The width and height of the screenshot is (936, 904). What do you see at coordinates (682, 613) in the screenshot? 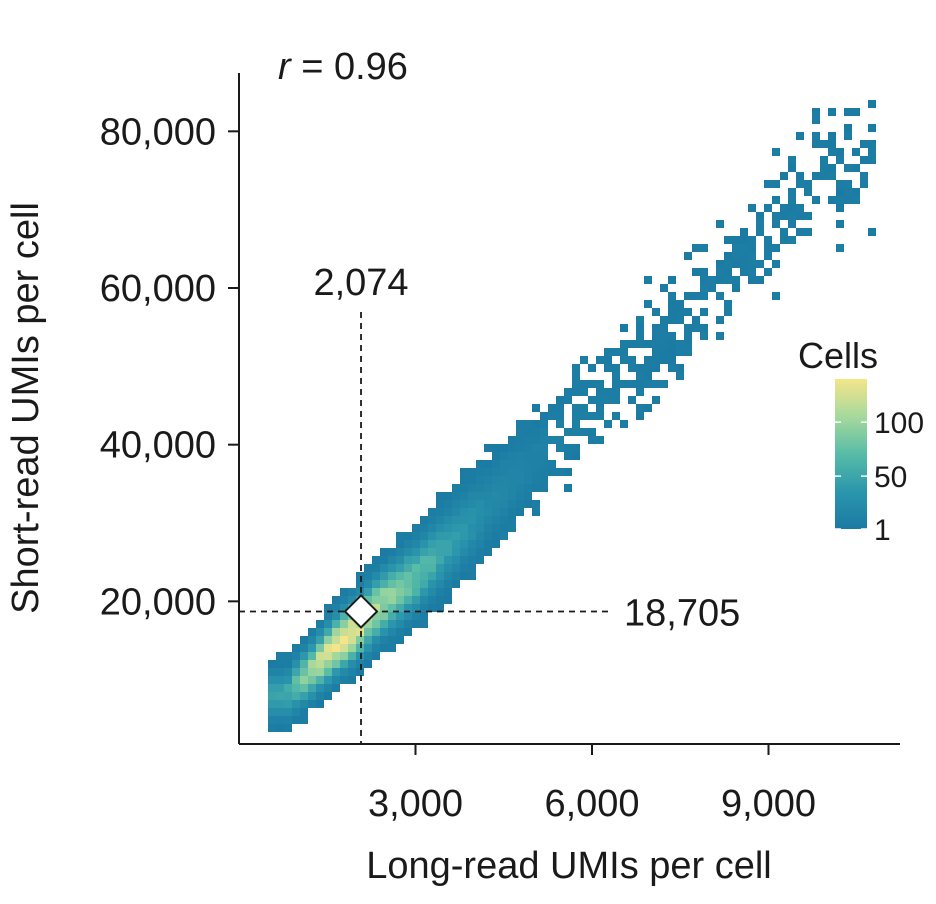
I see `median-y-label: 18,705` at bounding box center [682, 613].